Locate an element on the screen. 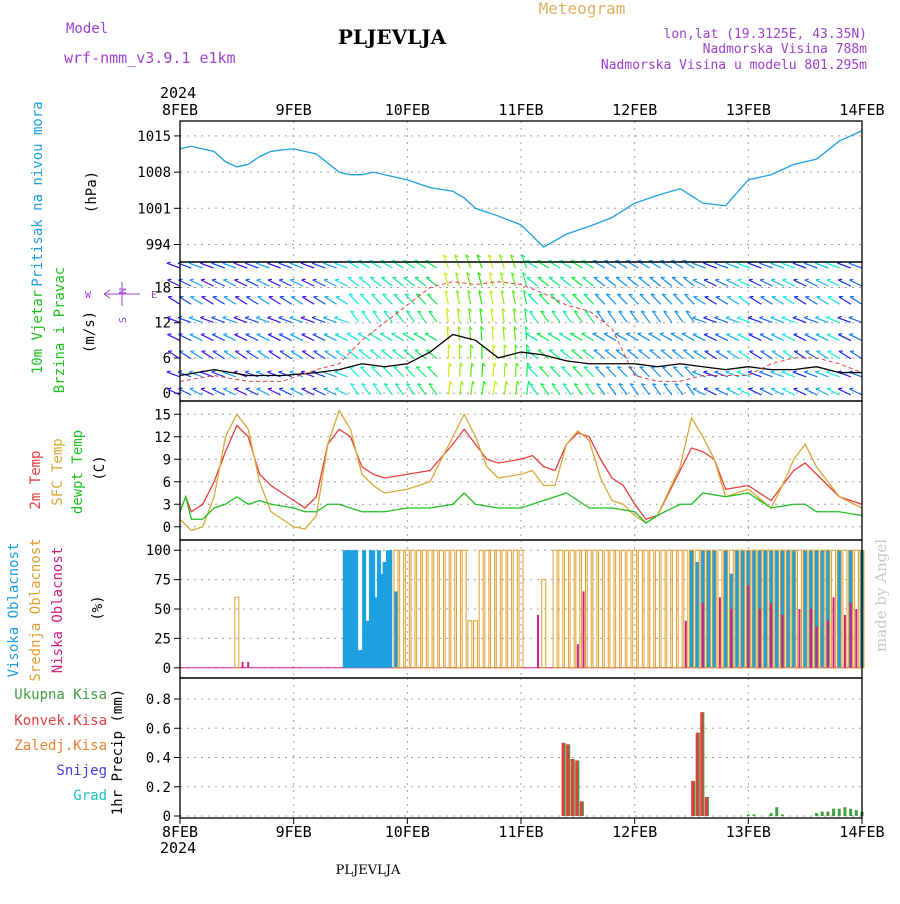 The height and width of the screenshot is (904, 900). bottom-year: 2024 is located at coordinates (178, 848).